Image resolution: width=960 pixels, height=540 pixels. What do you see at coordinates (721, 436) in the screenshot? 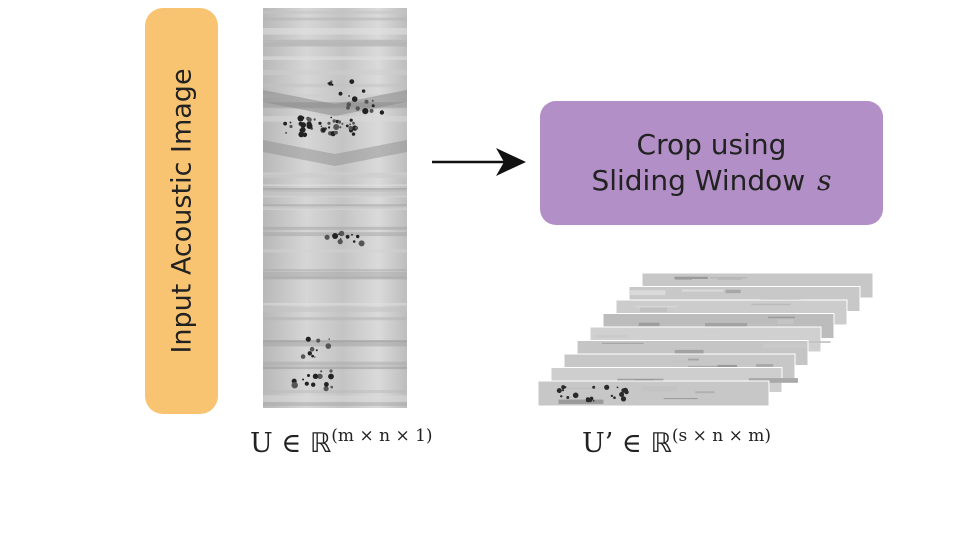
I see `formula-uprime-exponent: (s × n × m)` at bounding box center [721, 436].